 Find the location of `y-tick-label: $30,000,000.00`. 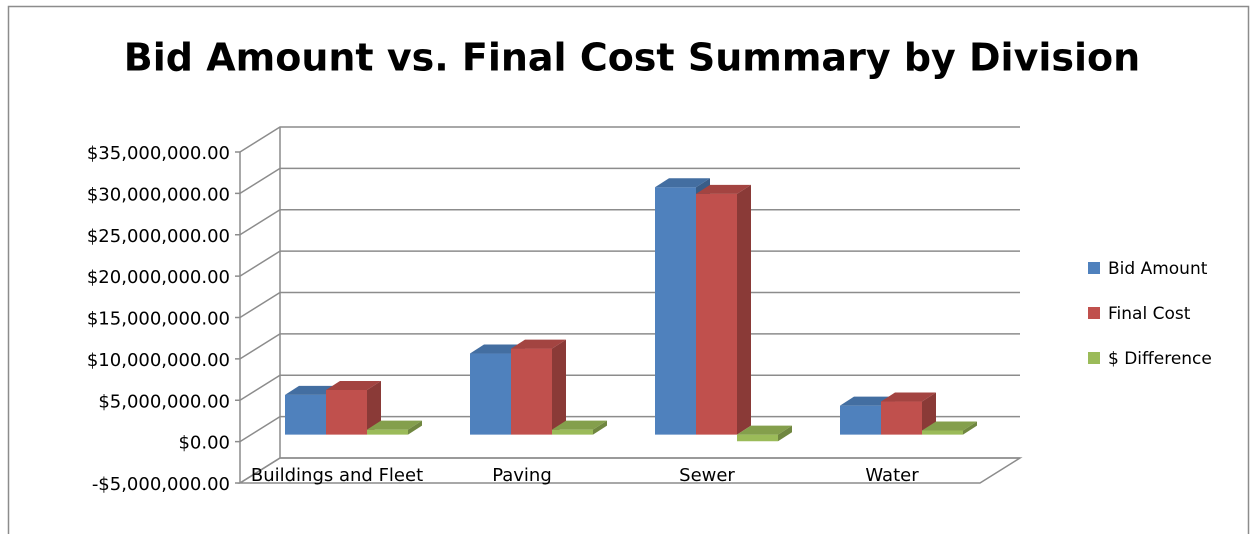

y-tick-label: $30,000,000.00 is located at coordinates (158, 194).